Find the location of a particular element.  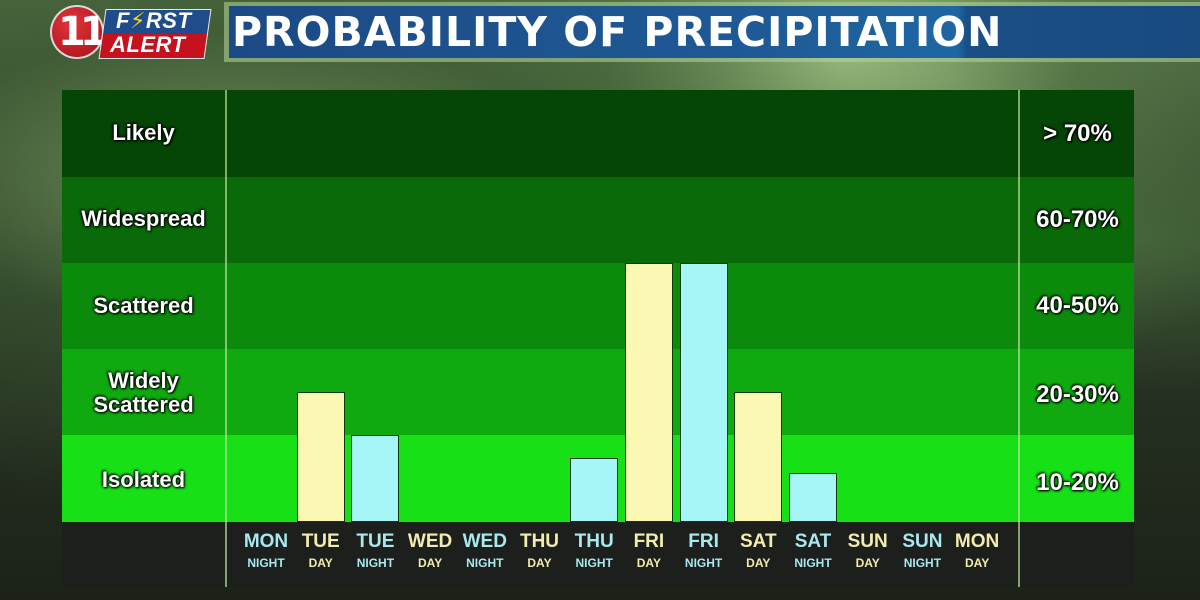

band-widely-scattered: Widely Scattered 20-30% is located at coordinates (598, 392).